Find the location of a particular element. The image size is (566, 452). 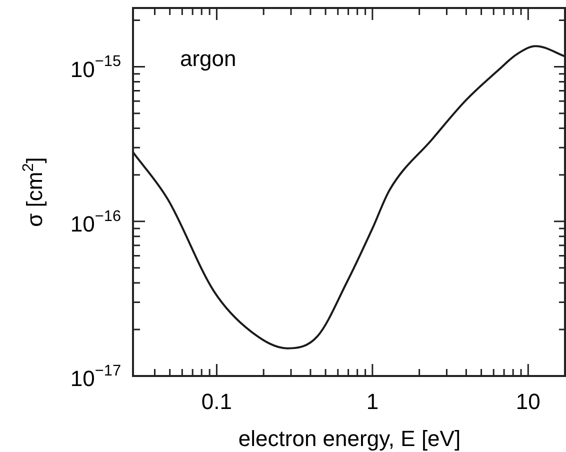

x-tick-label: 1 is located at coordinates (372, 401).